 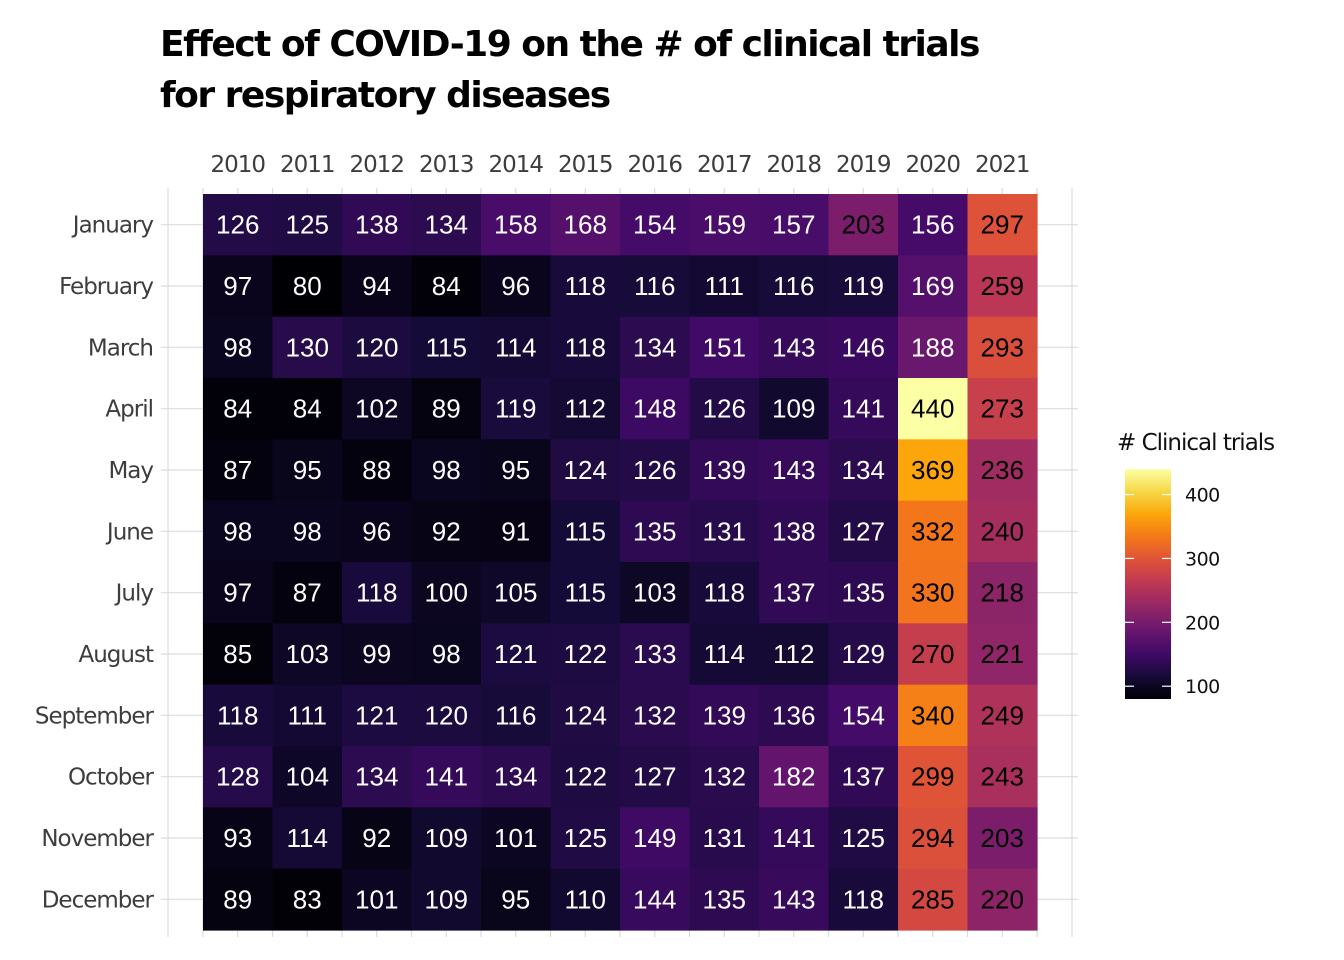 I want to click on cell-value-label: 98, so click(x=237, y=531).